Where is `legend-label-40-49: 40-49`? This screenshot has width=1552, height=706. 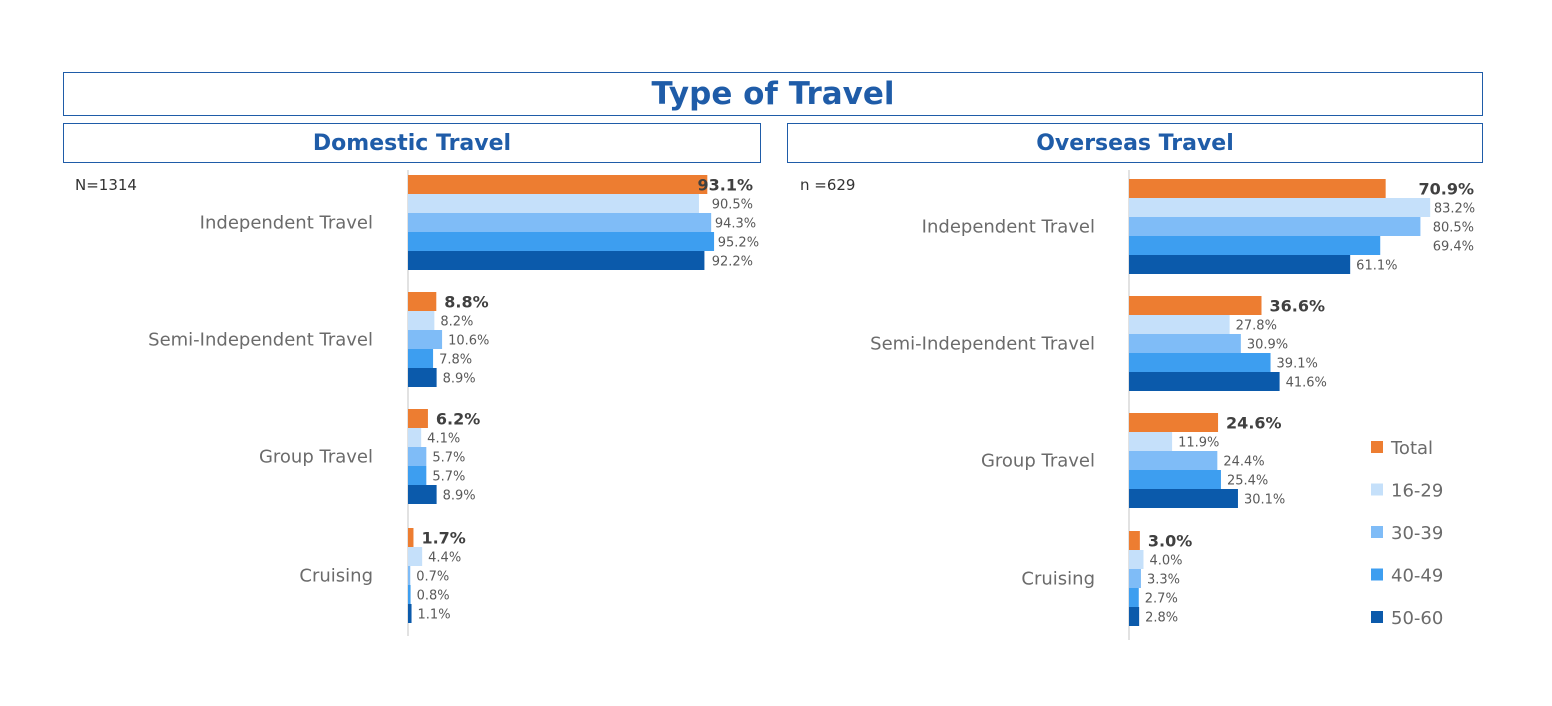
legend-label-40-49: 40-49 is located at coordinates (1417, 576).